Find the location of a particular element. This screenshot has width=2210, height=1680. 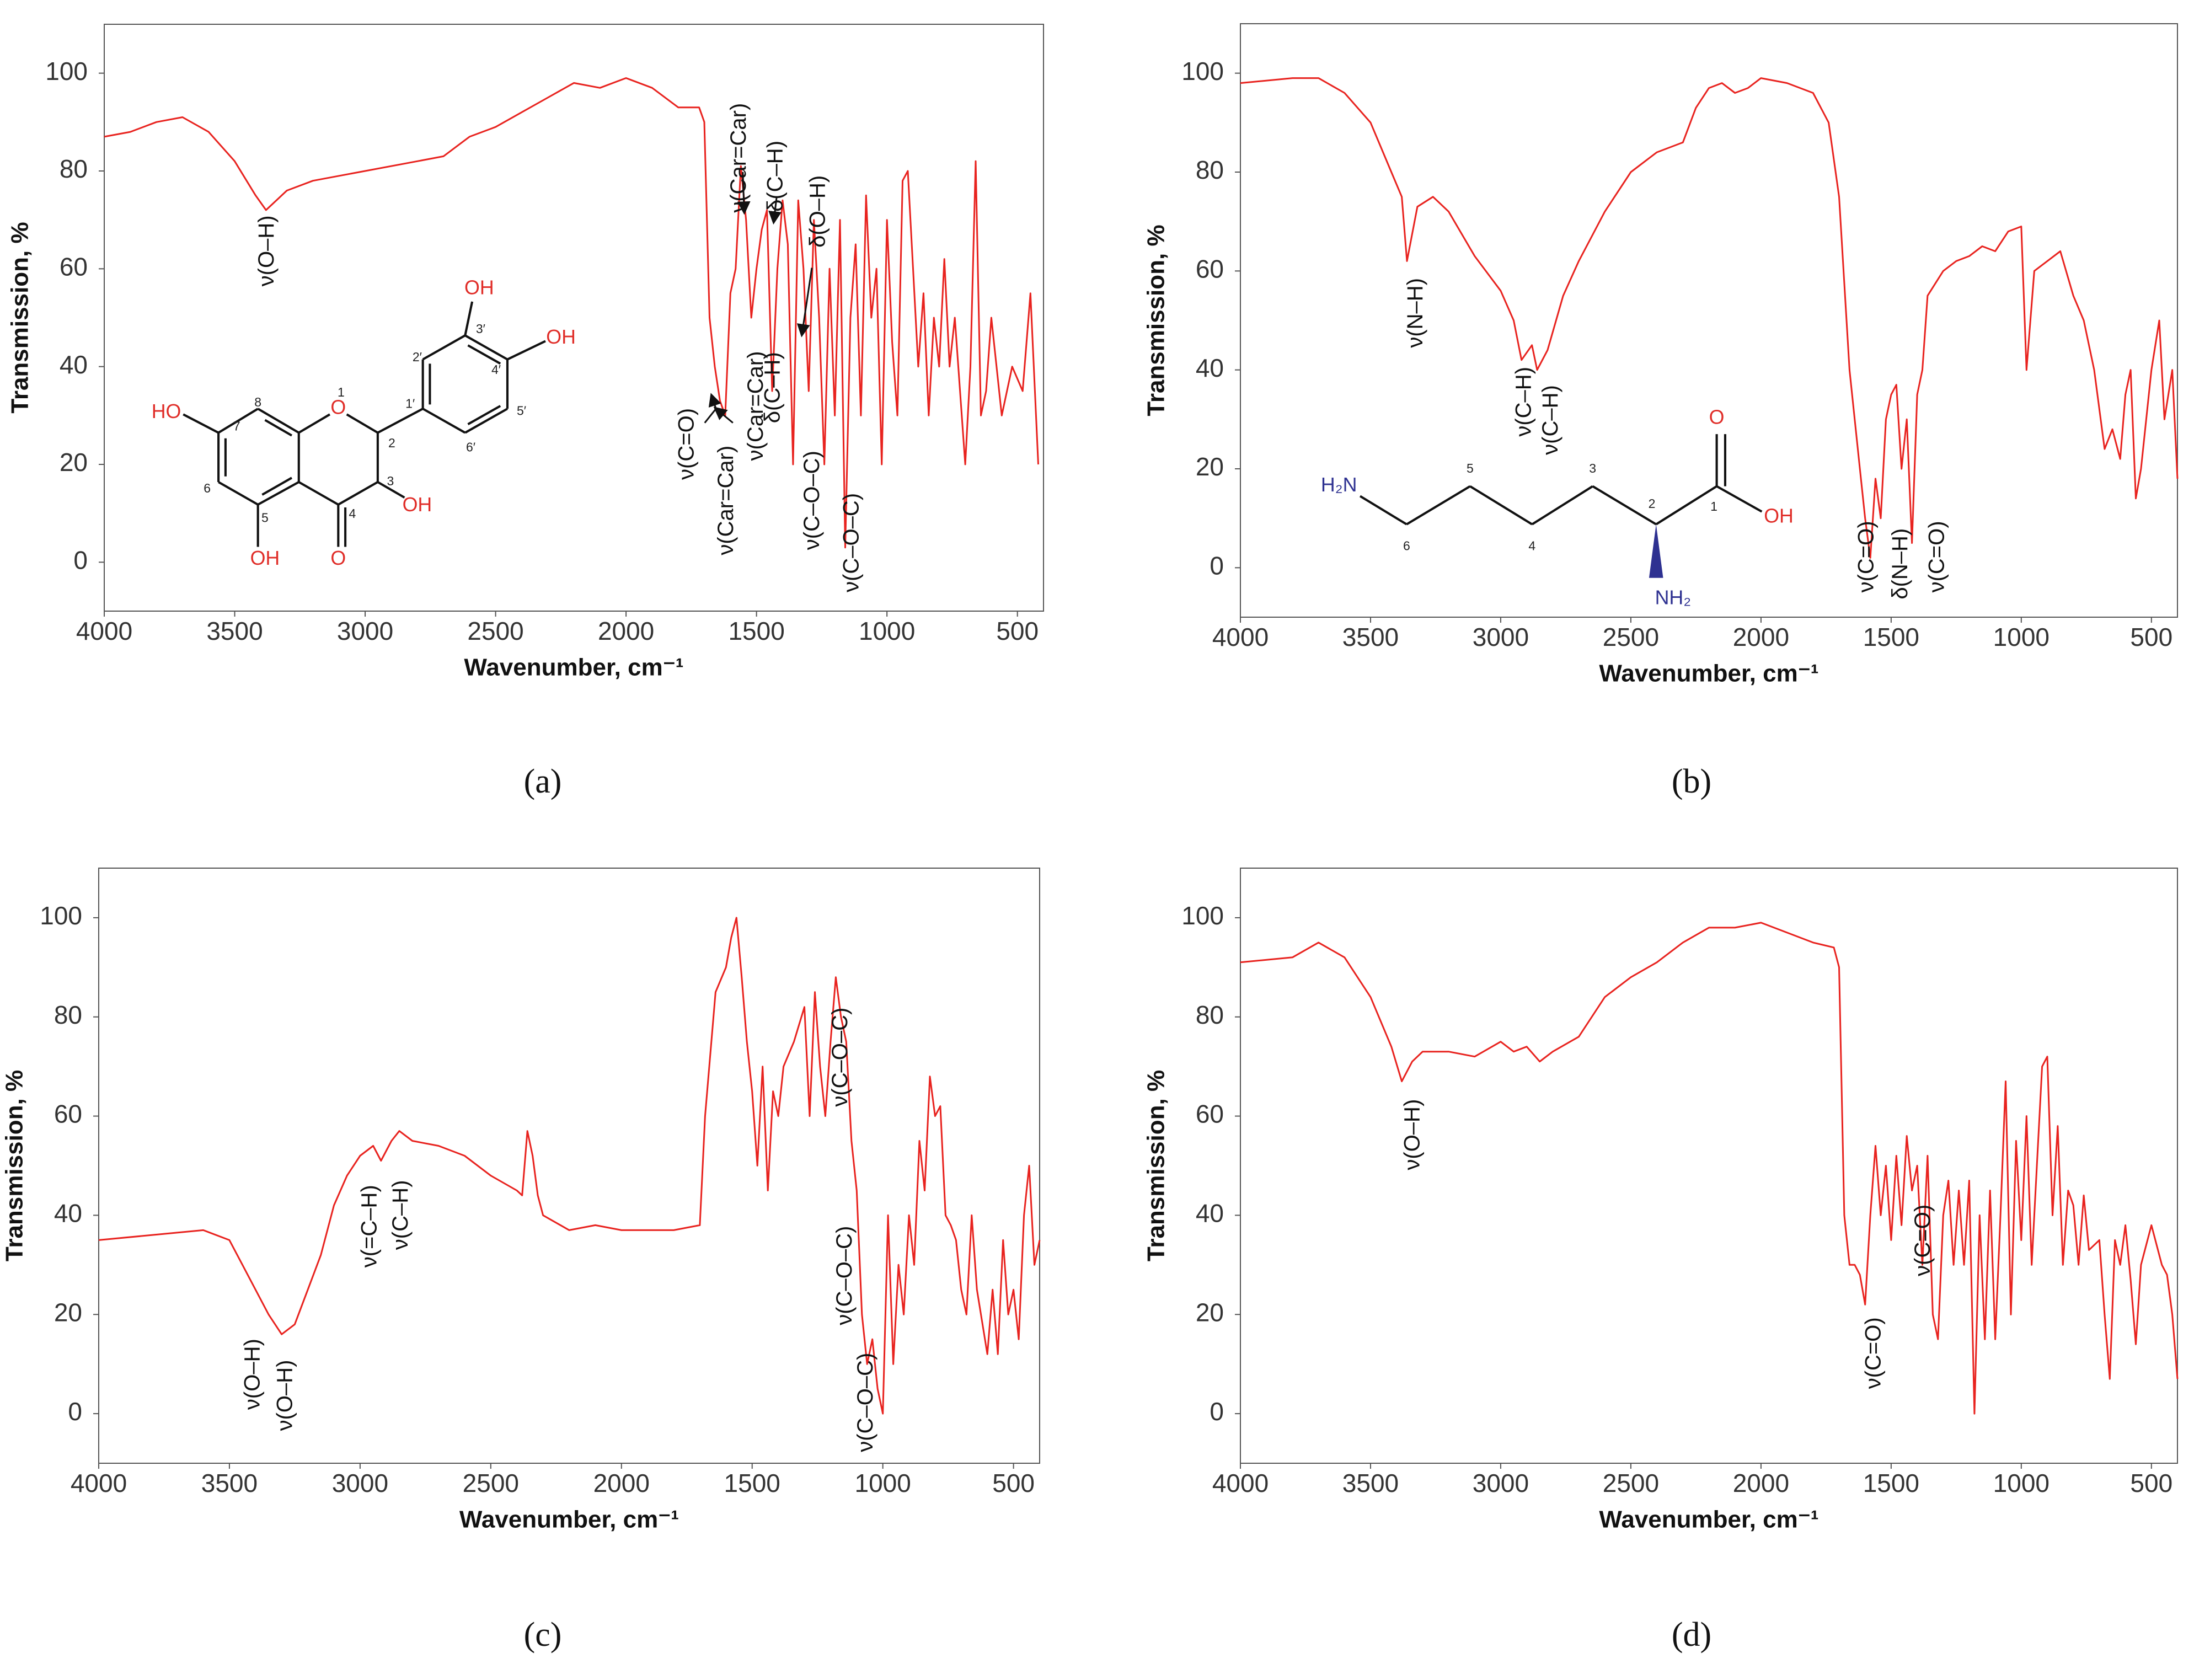

x-tick-label: 2000 is located at coordinates (1761, 1483).